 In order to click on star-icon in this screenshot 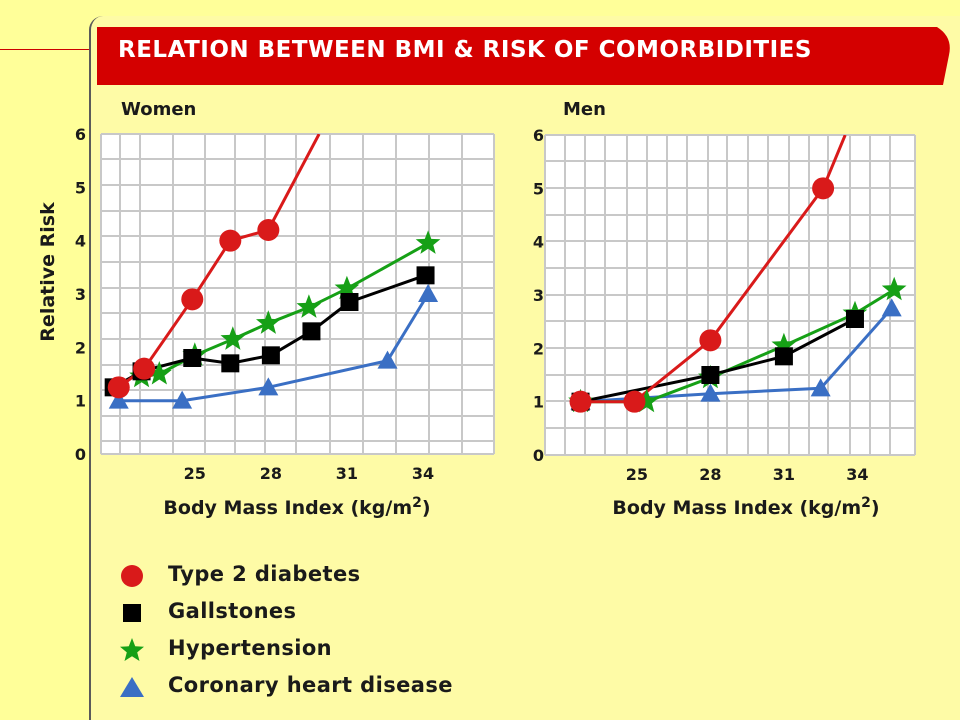, I will do `click(132, 649)`.